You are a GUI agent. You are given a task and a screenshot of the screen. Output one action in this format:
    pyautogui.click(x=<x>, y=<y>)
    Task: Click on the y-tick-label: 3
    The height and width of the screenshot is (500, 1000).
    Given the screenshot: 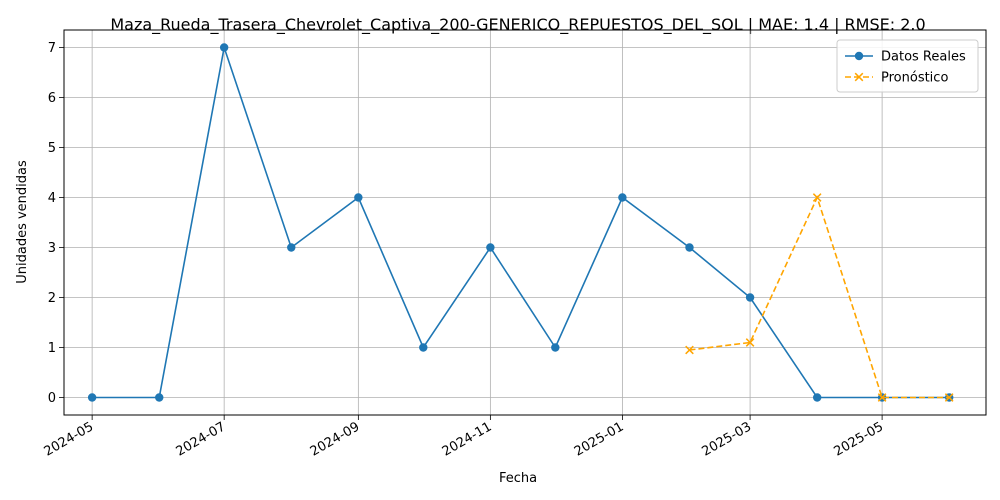 What is the action you would take?
    pyautogui.click(x=52, y=248)
    